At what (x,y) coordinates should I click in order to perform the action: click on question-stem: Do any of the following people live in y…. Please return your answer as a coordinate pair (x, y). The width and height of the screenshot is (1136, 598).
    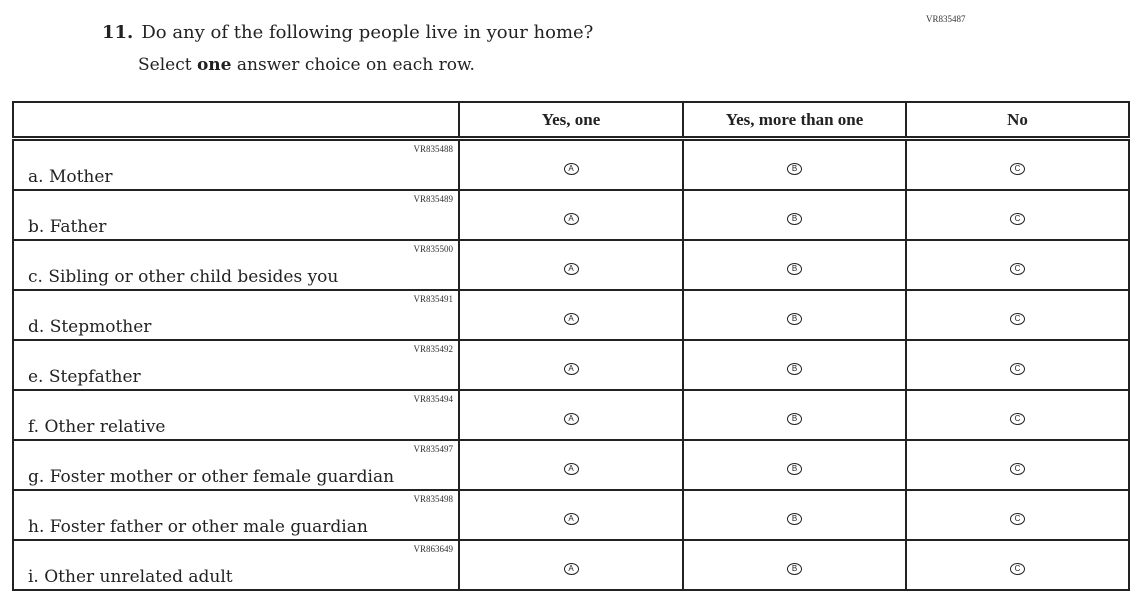
    Looking at the image, I should click on (367, 32).